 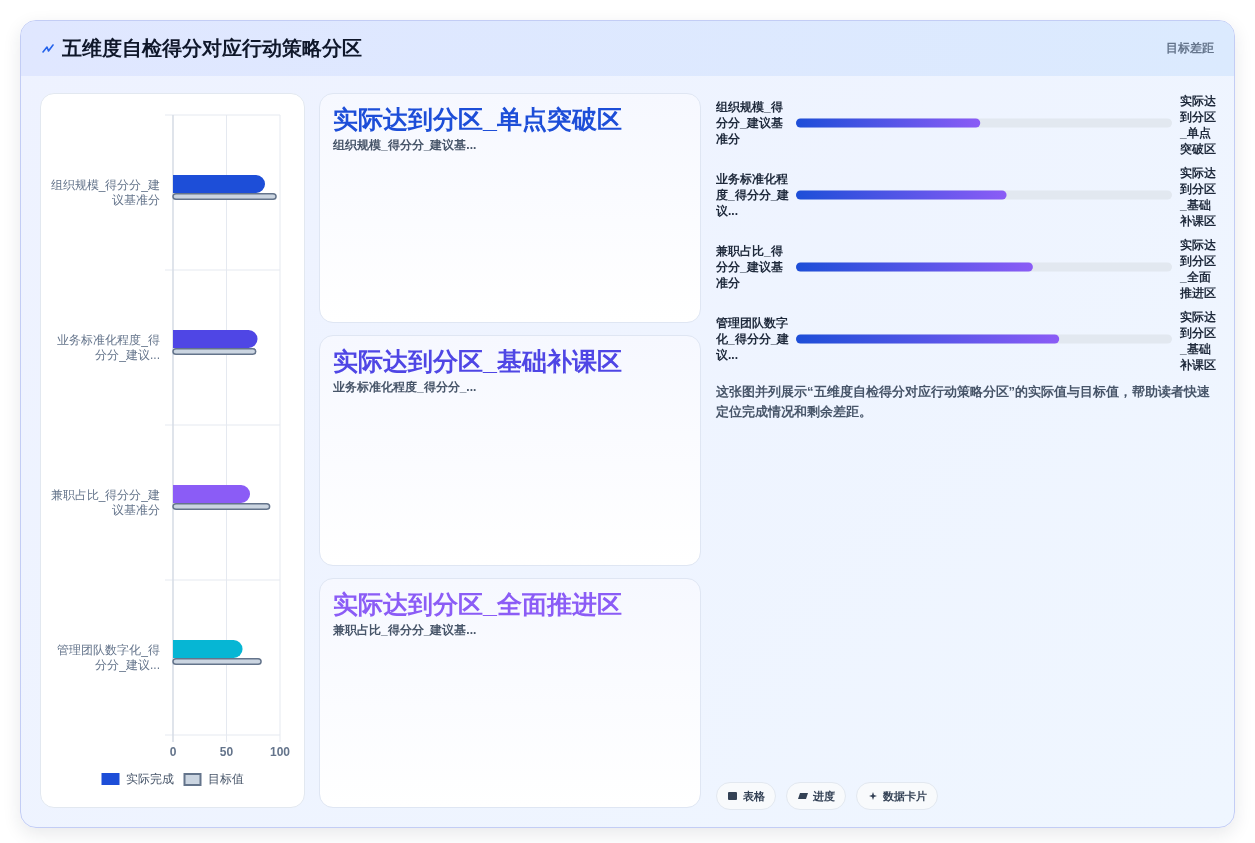 What do you see at coordinates (963, 402) in the screenshot?
I see `text: 这张图并列展示“五维度自检得分对应行动策略分区”的实际值与目标值，帮助读者快速定位完成情况和剩余差距。` at bounding box center [963, 402].